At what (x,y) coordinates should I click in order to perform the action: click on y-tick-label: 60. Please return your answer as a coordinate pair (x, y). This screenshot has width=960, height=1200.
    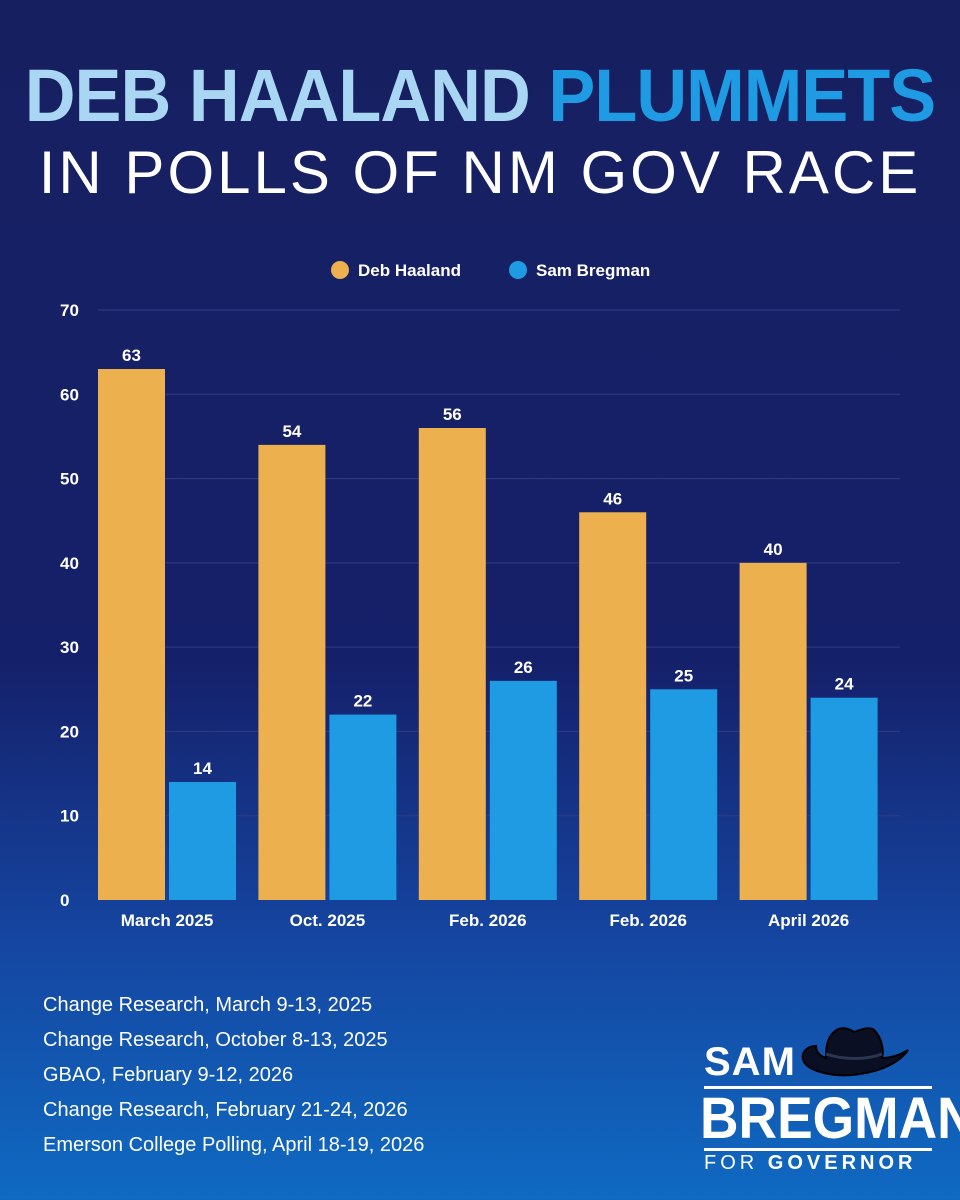
    Looking at the image, I should click on (69, 394).